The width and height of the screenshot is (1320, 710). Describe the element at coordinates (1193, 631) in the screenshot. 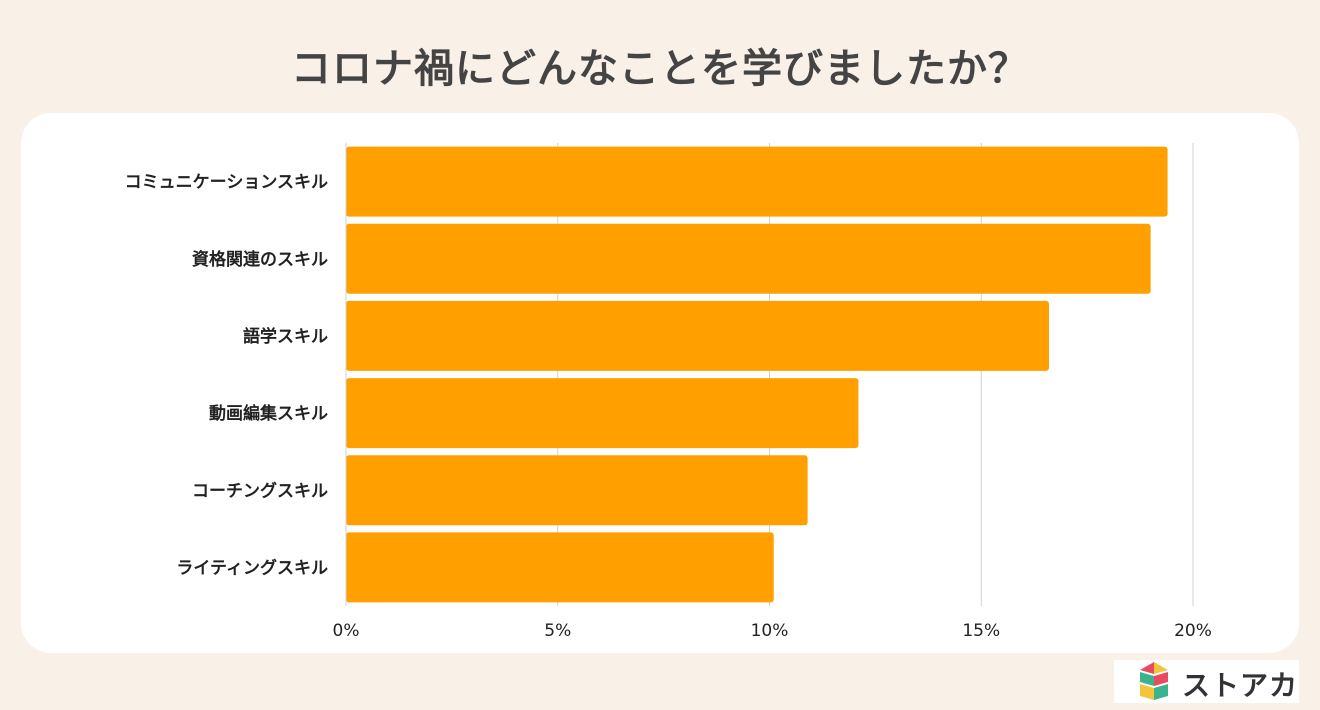

I see `x-tick-label: 20%` at that location.